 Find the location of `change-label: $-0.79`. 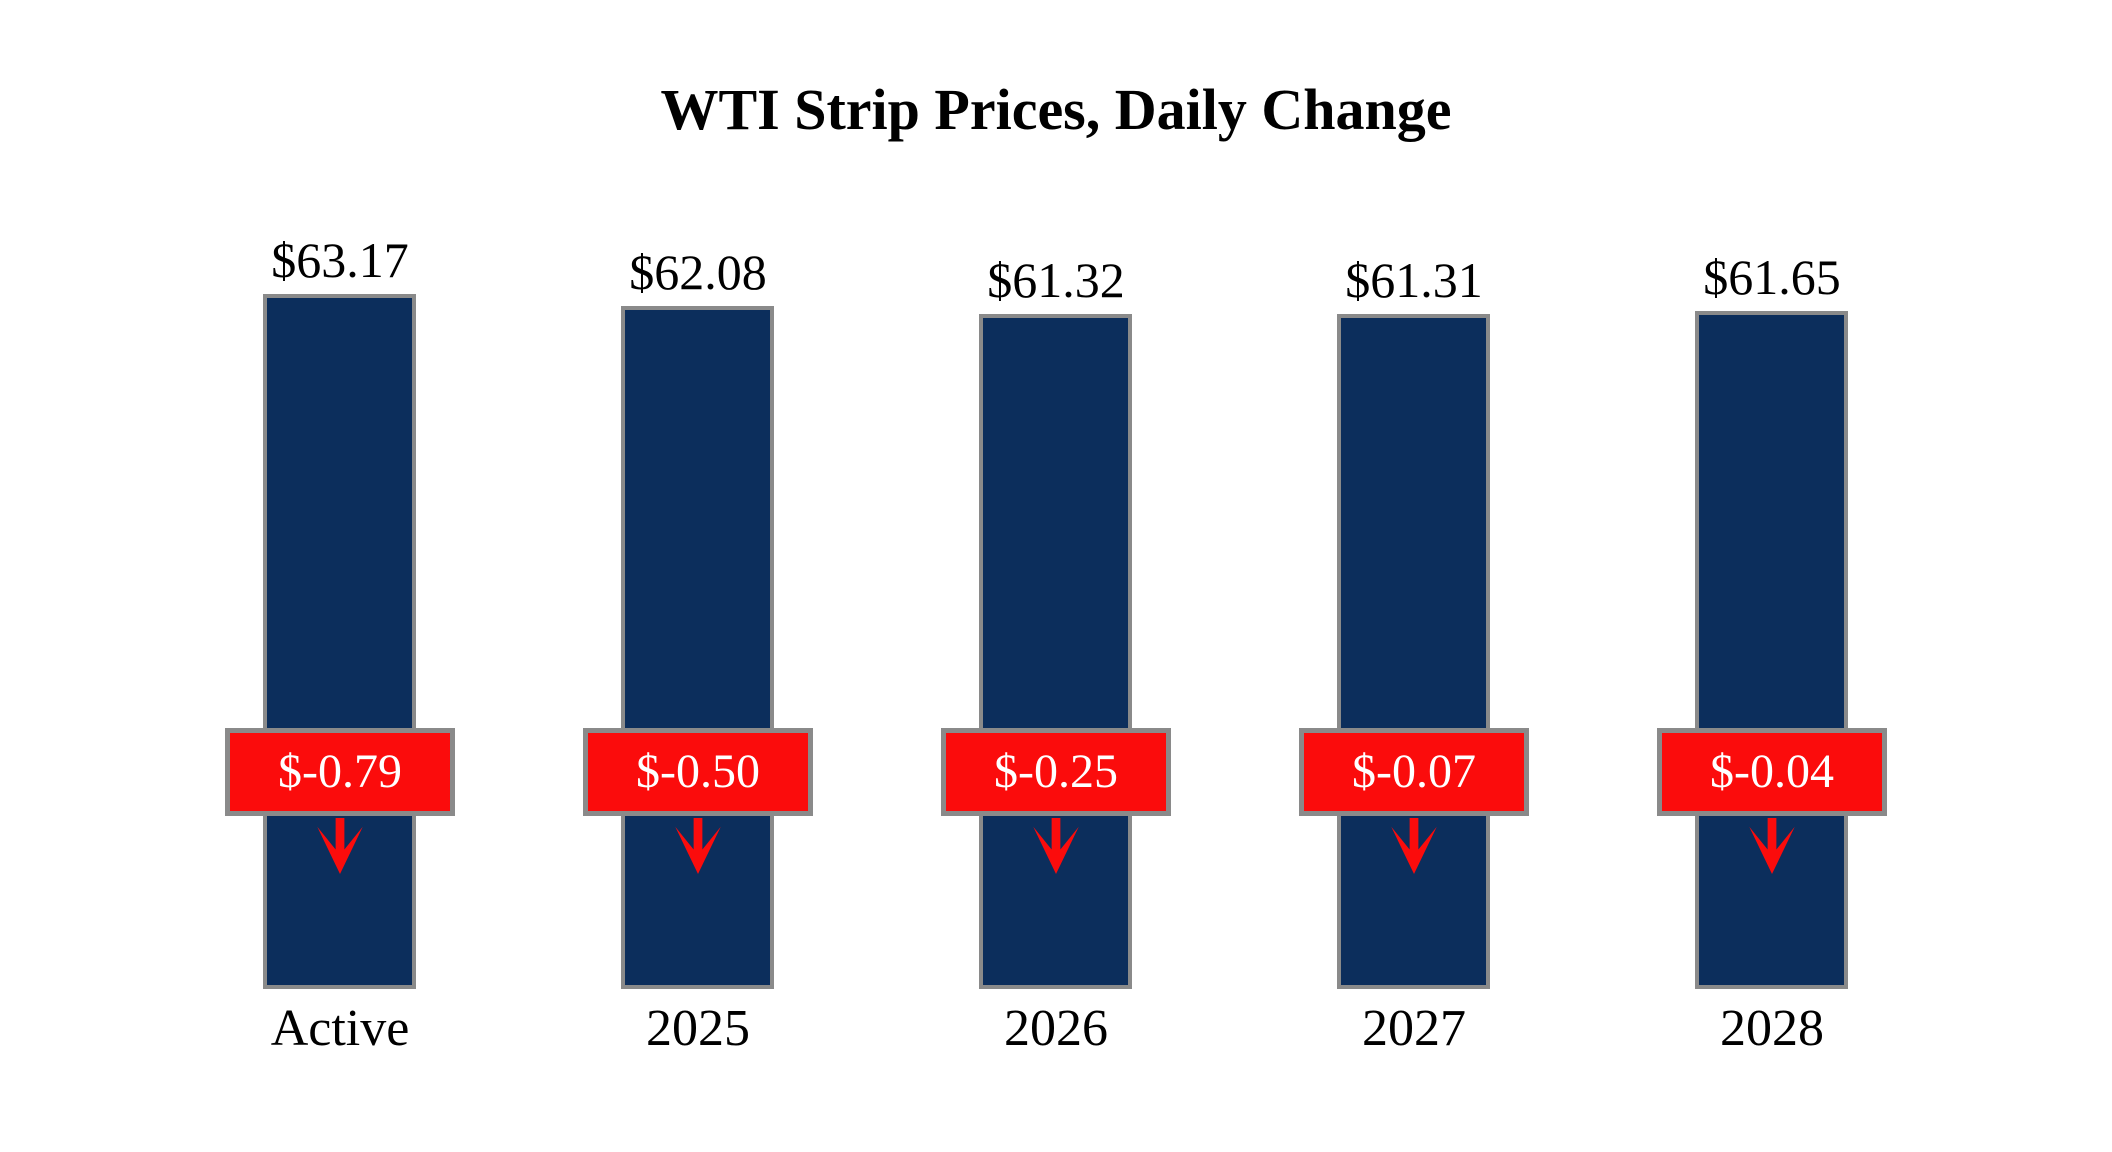

change-label: $-0.79 is located at coordinates (340, 771).